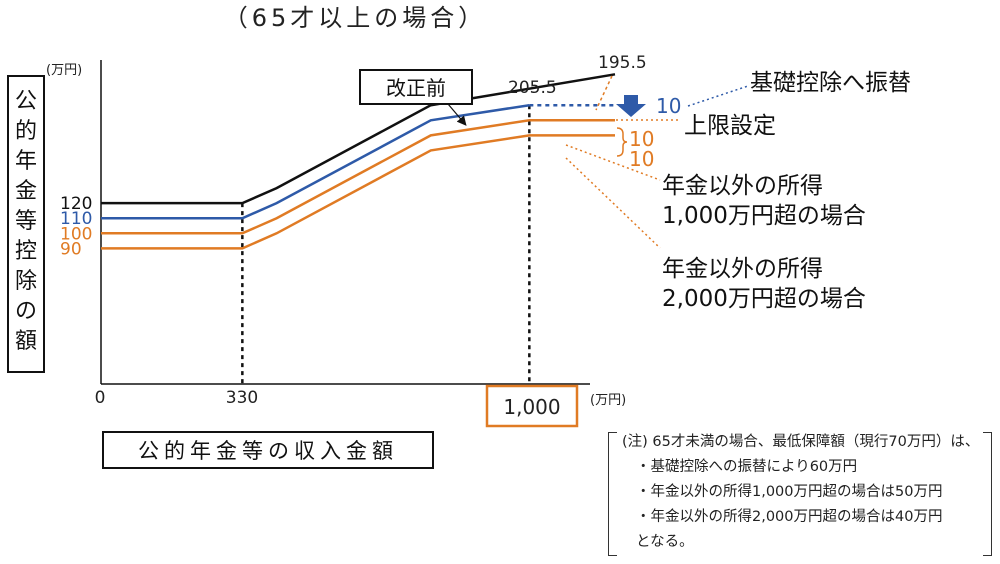  I want to click on footnote-bracket-left, so click(612, 494).